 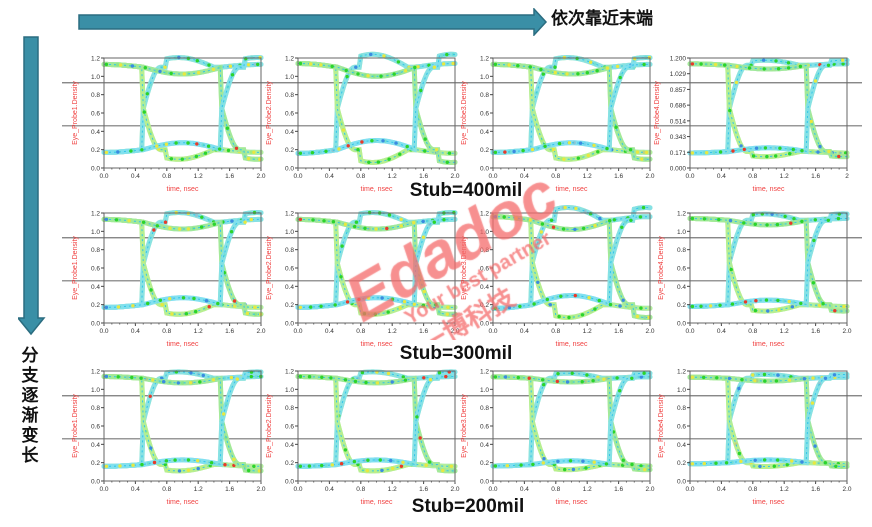 What do you see at coordinates (689, 176) in the screenshot?
I see `x-tick-label: 0.0` at bounding box center [689, 176].